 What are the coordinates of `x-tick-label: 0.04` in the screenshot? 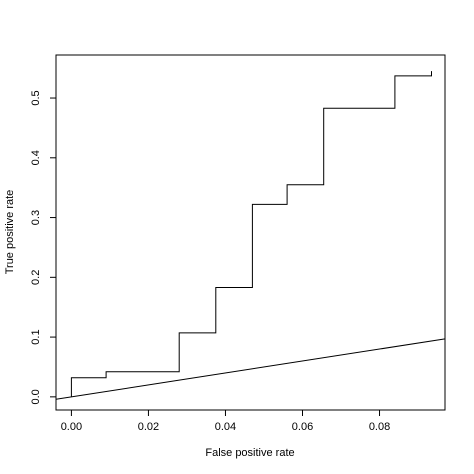 It's located at (225, 427).